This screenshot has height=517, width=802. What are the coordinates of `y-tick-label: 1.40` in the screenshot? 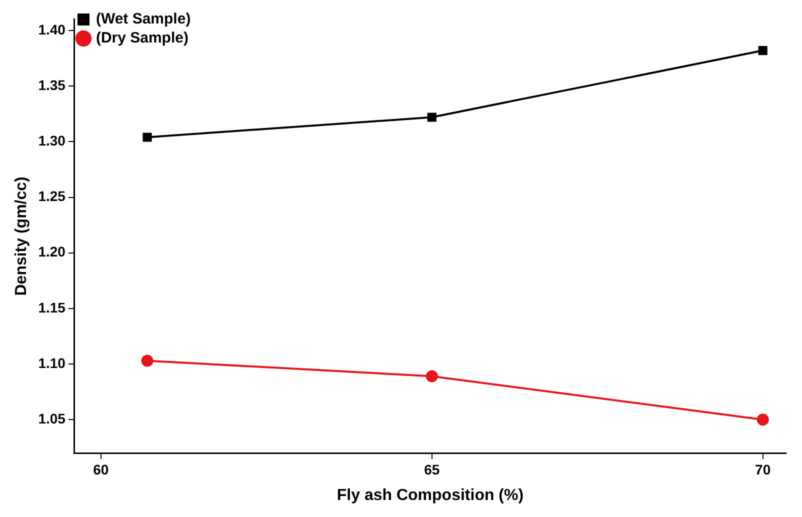 It's located at (52, 29).